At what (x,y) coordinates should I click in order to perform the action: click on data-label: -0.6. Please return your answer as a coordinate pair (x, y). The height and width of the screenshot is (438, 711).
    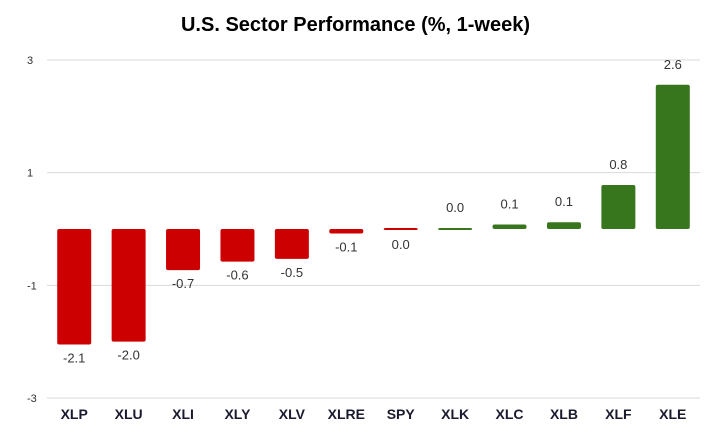
    Looking at the image, I should click on (237, 275).